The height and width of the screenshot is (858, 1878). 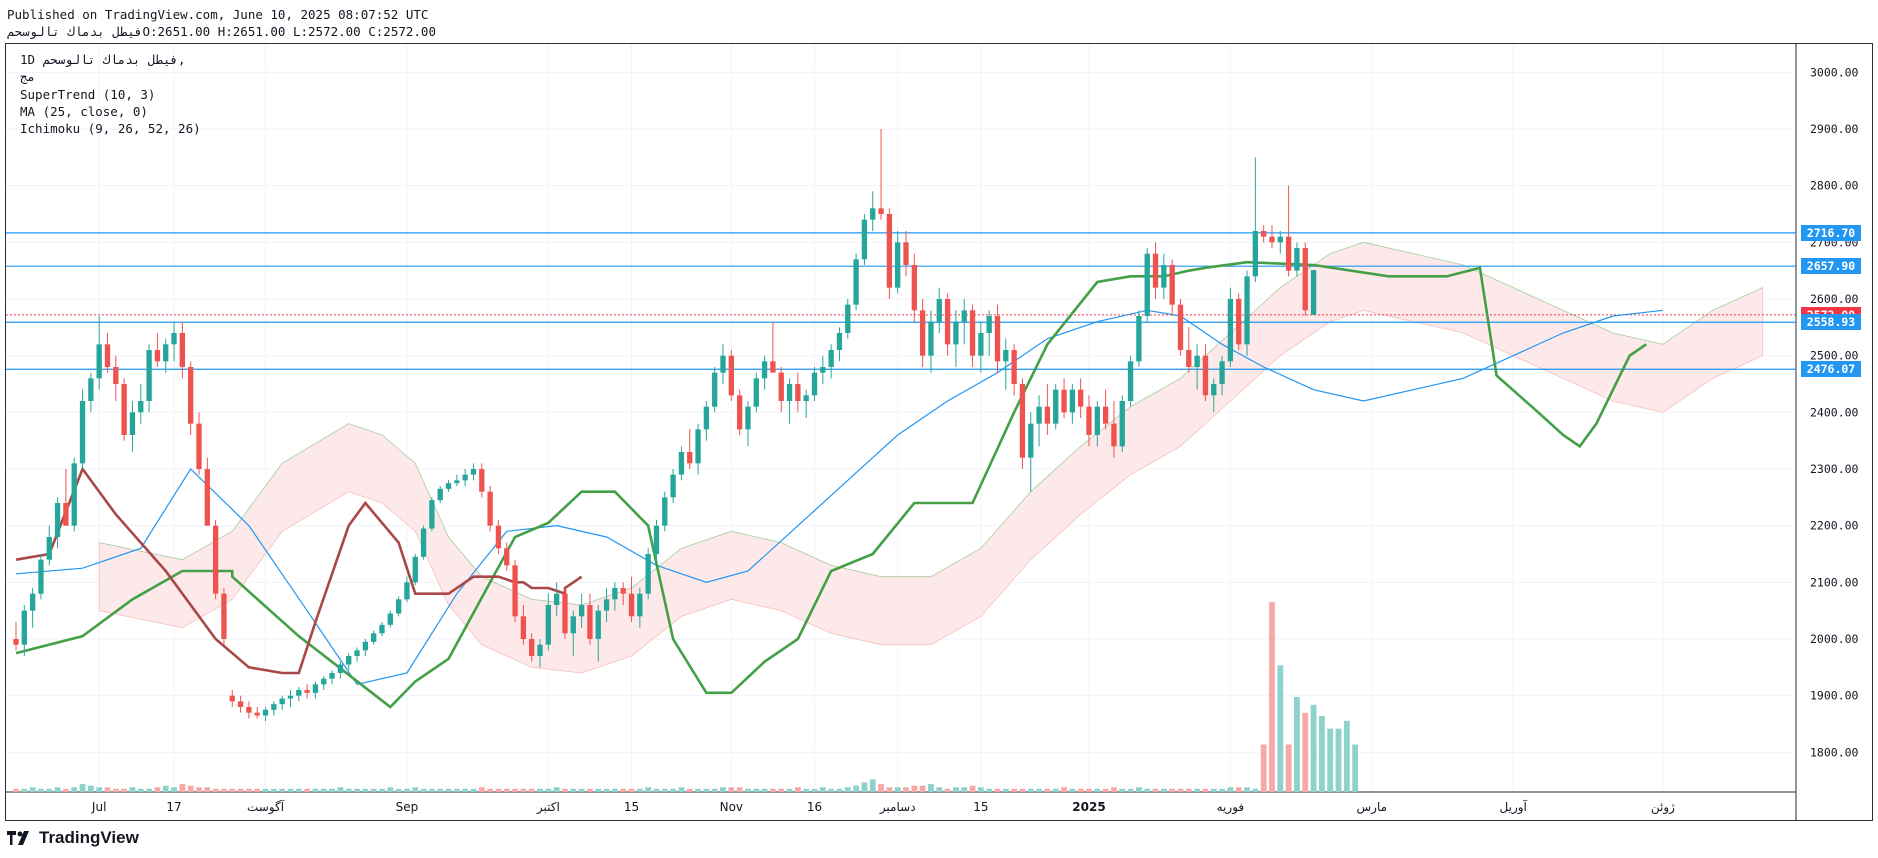 What do you see at coordinates (98, 807) in the screenshot?
I see `x-tick-label: Jul` at bounding box center [98, 807].